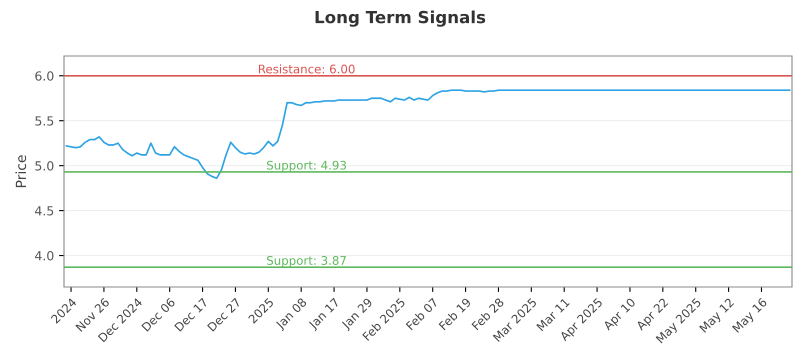  I want to click on x-tick-label: Dec 27, so click(224, 315).